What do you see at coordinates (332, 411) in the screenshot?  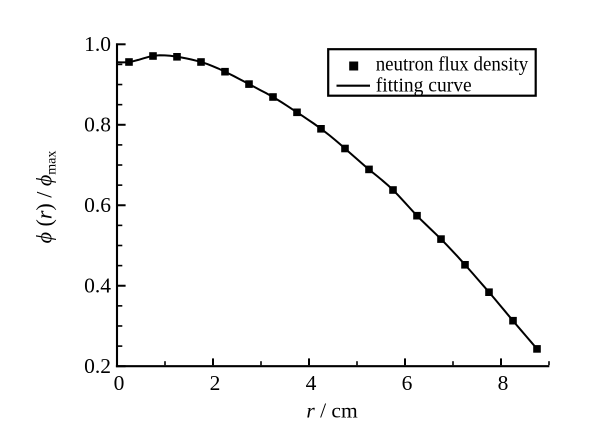 I see `svg-text: r / cm` at bounding box center [332, 411].